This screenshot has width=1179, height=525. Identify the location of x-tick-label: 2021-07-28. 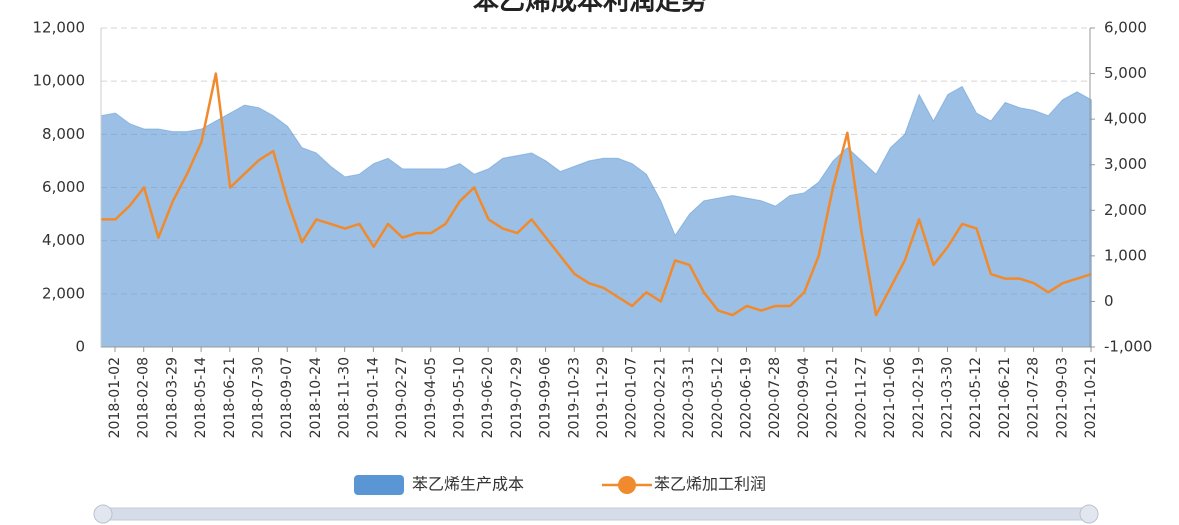
(1034, 397).